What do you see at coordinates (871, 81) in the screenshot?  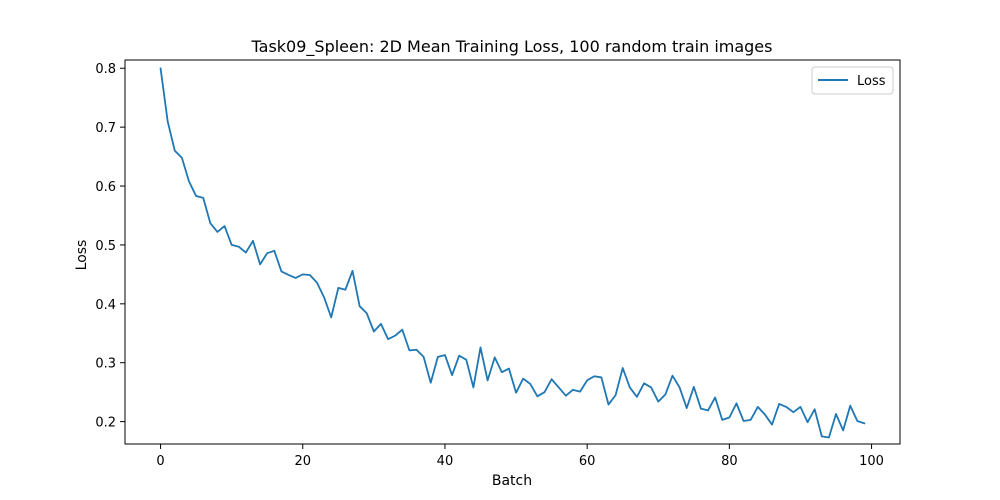 I see `legend-label: Loss` at bounding box center [871, 81].